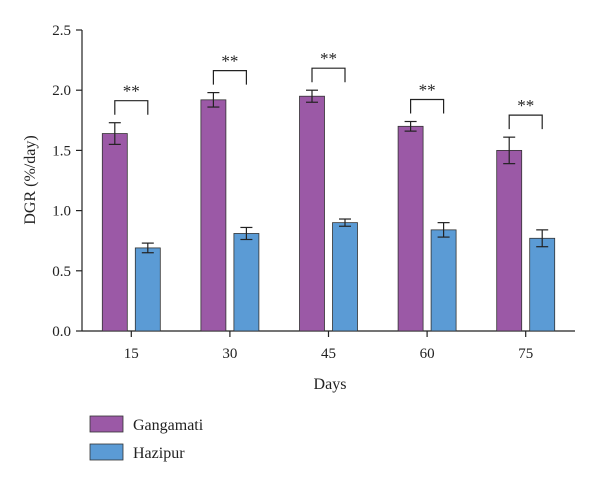 The image size is (600, 484). What do you see at coordinates (61, 151) in the screenshot?
I see `y-tick-label: 1.5` at bounding box center [61, 151].